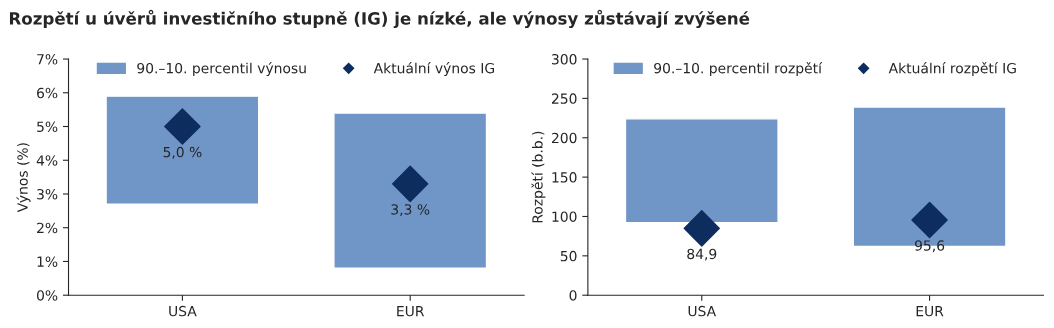  I want to click on y-tick-label: 100, so click(564, 216).